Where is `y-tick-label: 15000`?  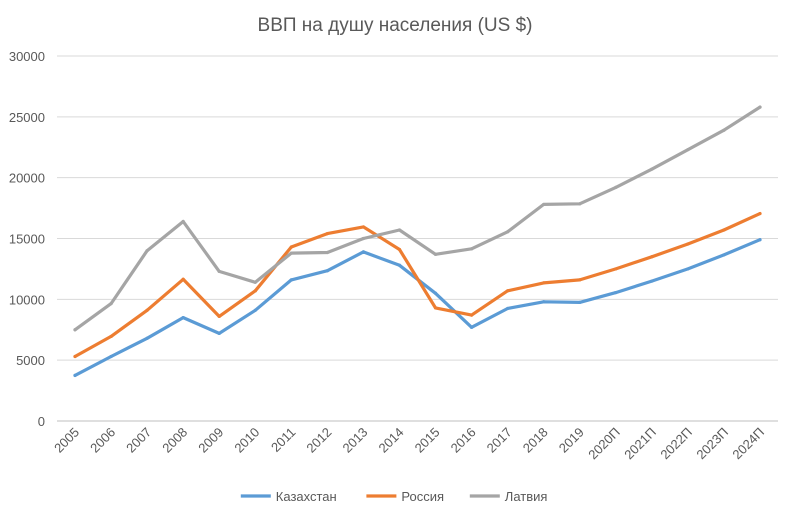 y-tick-label: 15000 is located at coordinates (27, 239).